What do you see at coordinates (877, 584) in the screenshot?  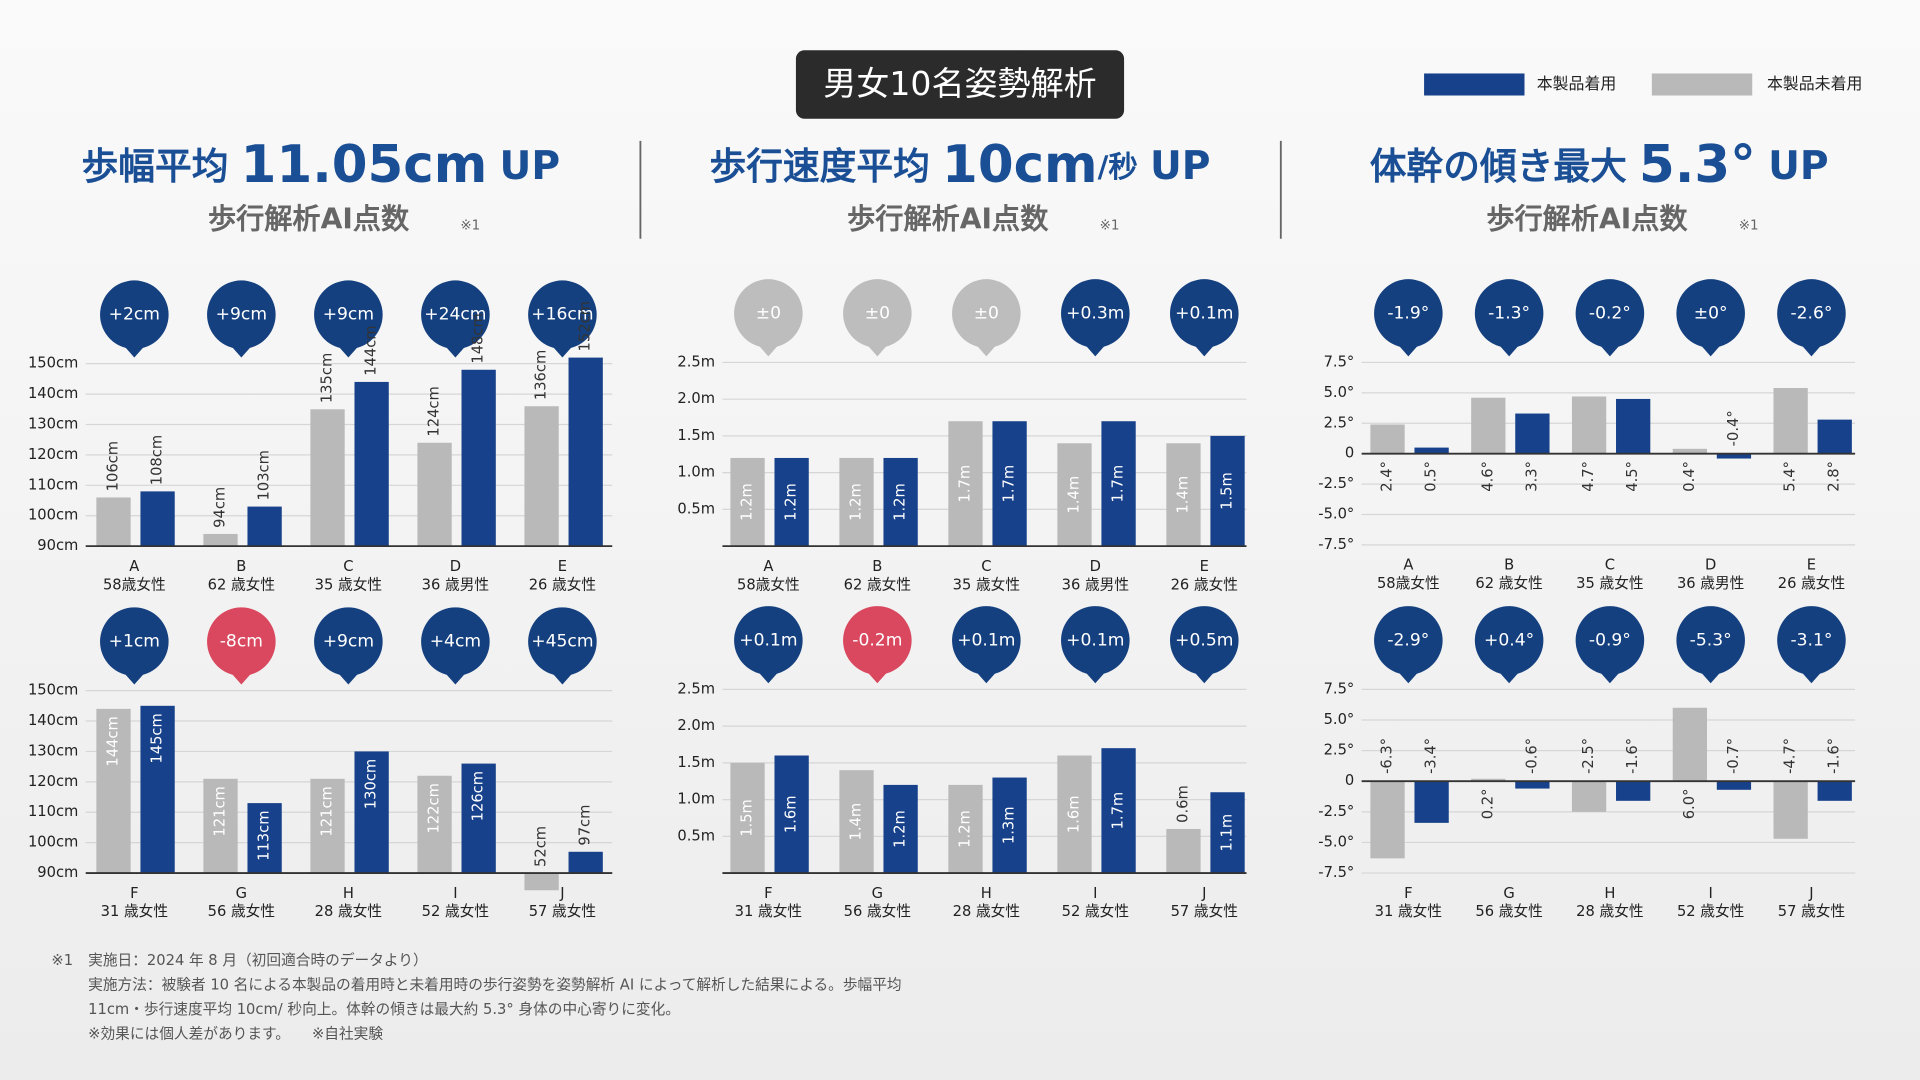 I see `x-tick-sublabel: 62 歳女性` at bounding box center [877, 584].